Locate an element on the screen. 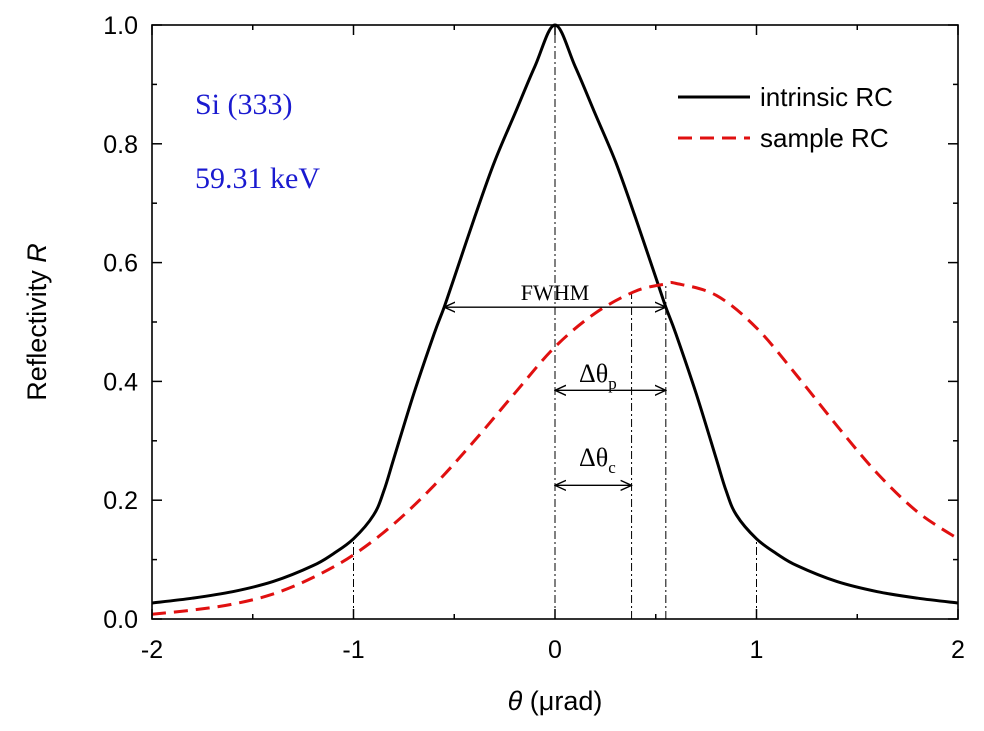  x-axis-label: θ (μrad) is located at coordinates (555, 701).